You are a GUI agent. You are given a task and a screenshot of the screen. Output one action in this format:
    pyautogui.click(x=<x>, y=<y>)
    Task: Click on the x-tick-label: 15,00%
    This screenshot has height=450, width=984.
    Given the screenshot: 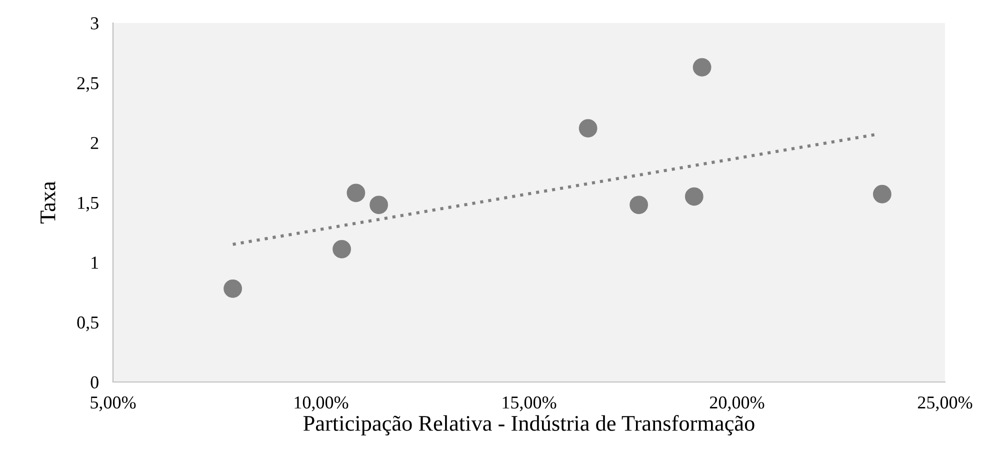 What is the action you would take?
    pyautogui.click(x=529, y=404)
    